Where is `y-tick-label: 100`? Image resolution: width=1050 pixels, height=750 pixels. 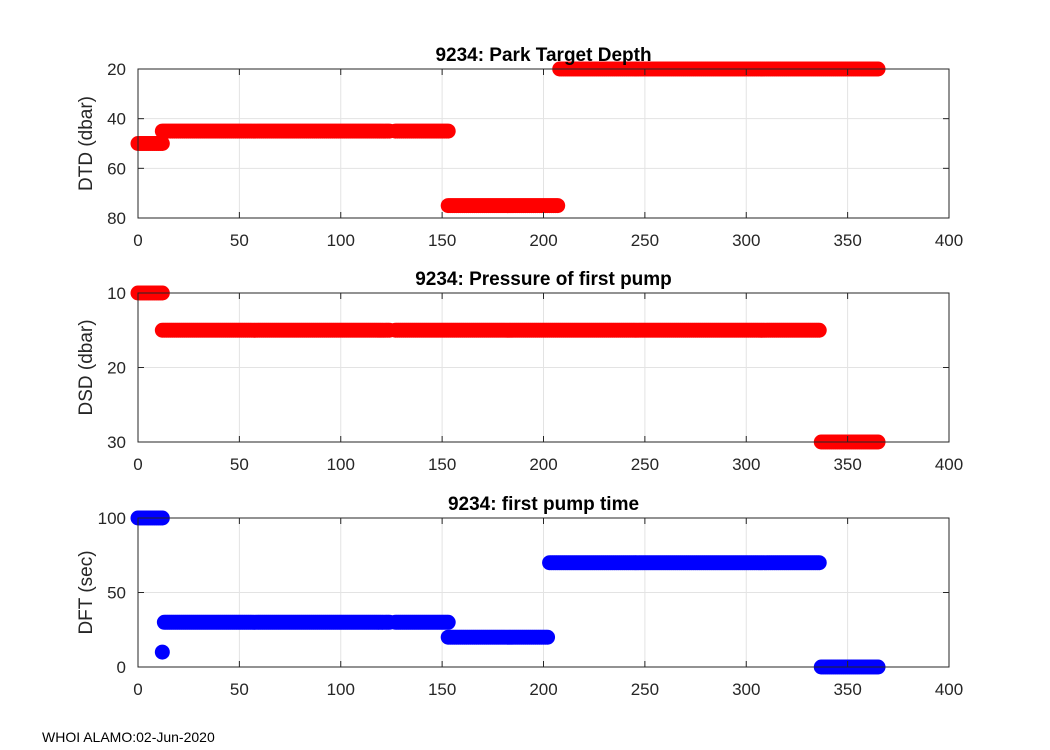
y-tick-label: 100 is located at coordinates (112, 518).